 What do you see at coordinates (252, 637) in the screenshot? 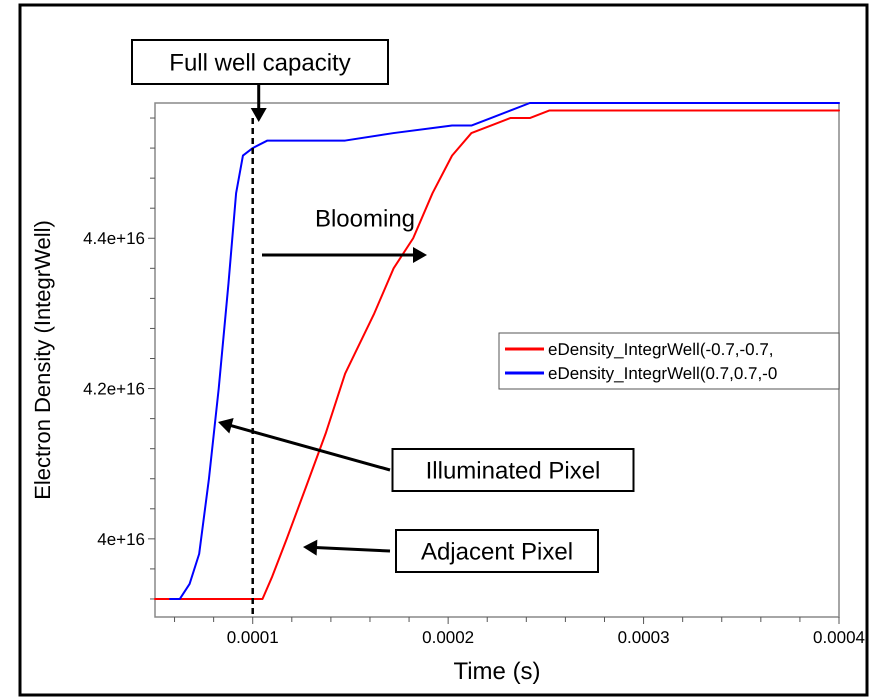
I see `x-tick-label: 0.0001` at bounding box center [252, 637].